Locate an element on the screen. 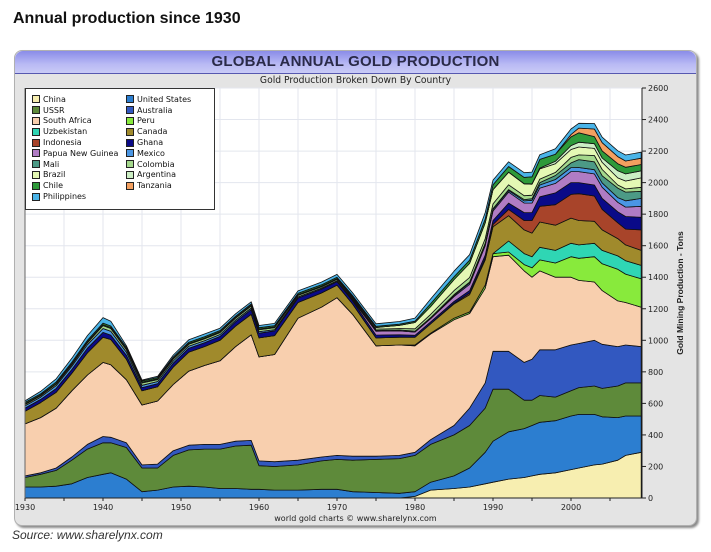 The height and width of the screenshot is (552, 711). x-tick-label-1940: 1940 is located at coordinates (103, 507).